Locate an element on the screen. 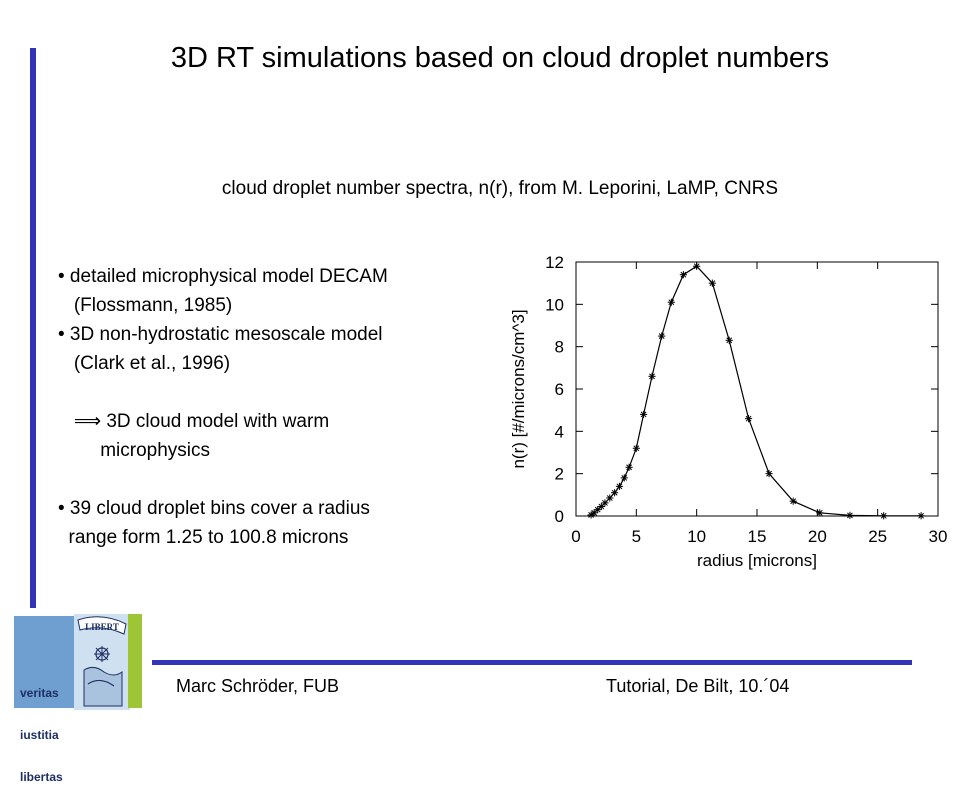 The height and width of the screenshot is (798, 960). bullet-line: (Clark et al., 1996) is located at coordinates (144, 363).